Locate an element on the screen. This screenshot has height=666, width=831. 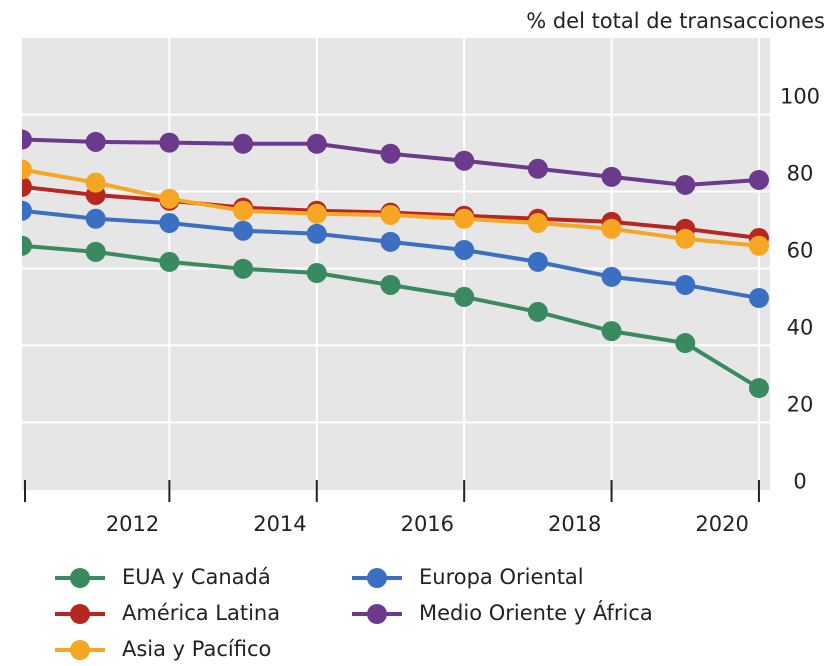
x-tick-label: 2016 is located at coordinates (427, 524).